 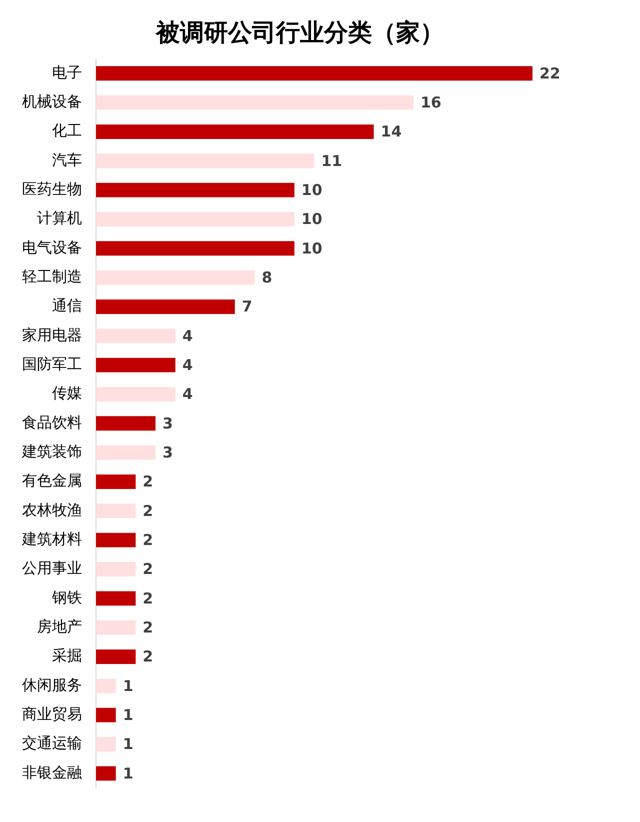 What do you see at coordinates (52, 713) in the screenshot?
I see `y-tick-label: 商业贸易` at bounding box center [52, 713].